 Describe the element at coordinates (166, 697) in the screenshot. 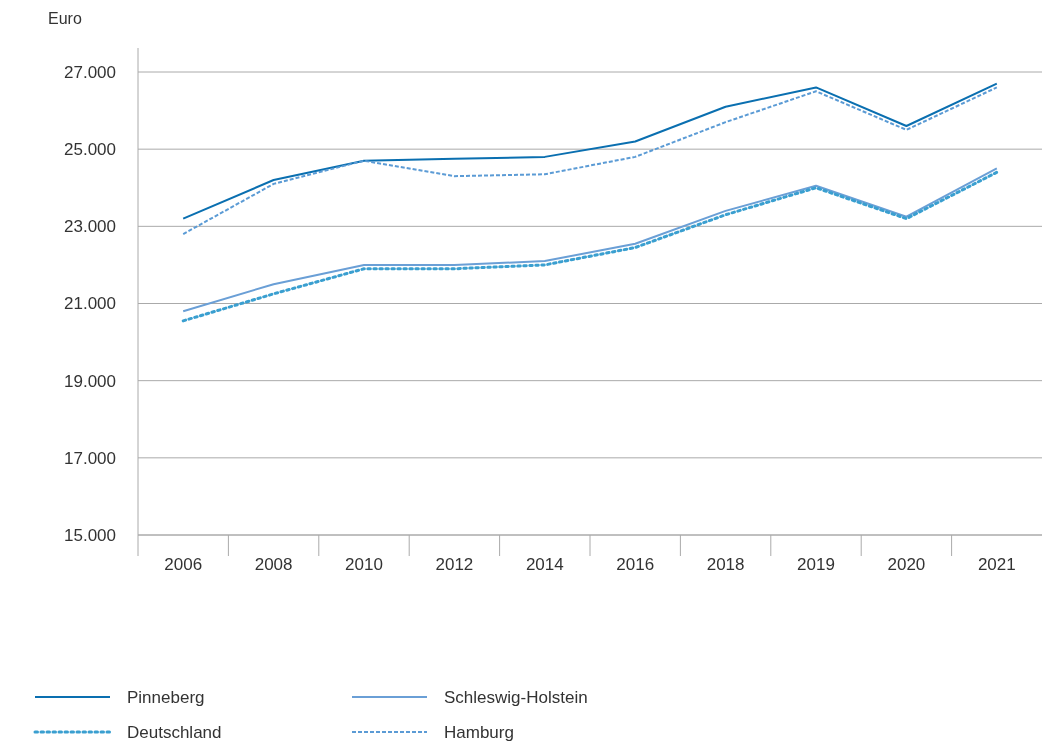

I see `legend-label: Pinneberg` at that location.